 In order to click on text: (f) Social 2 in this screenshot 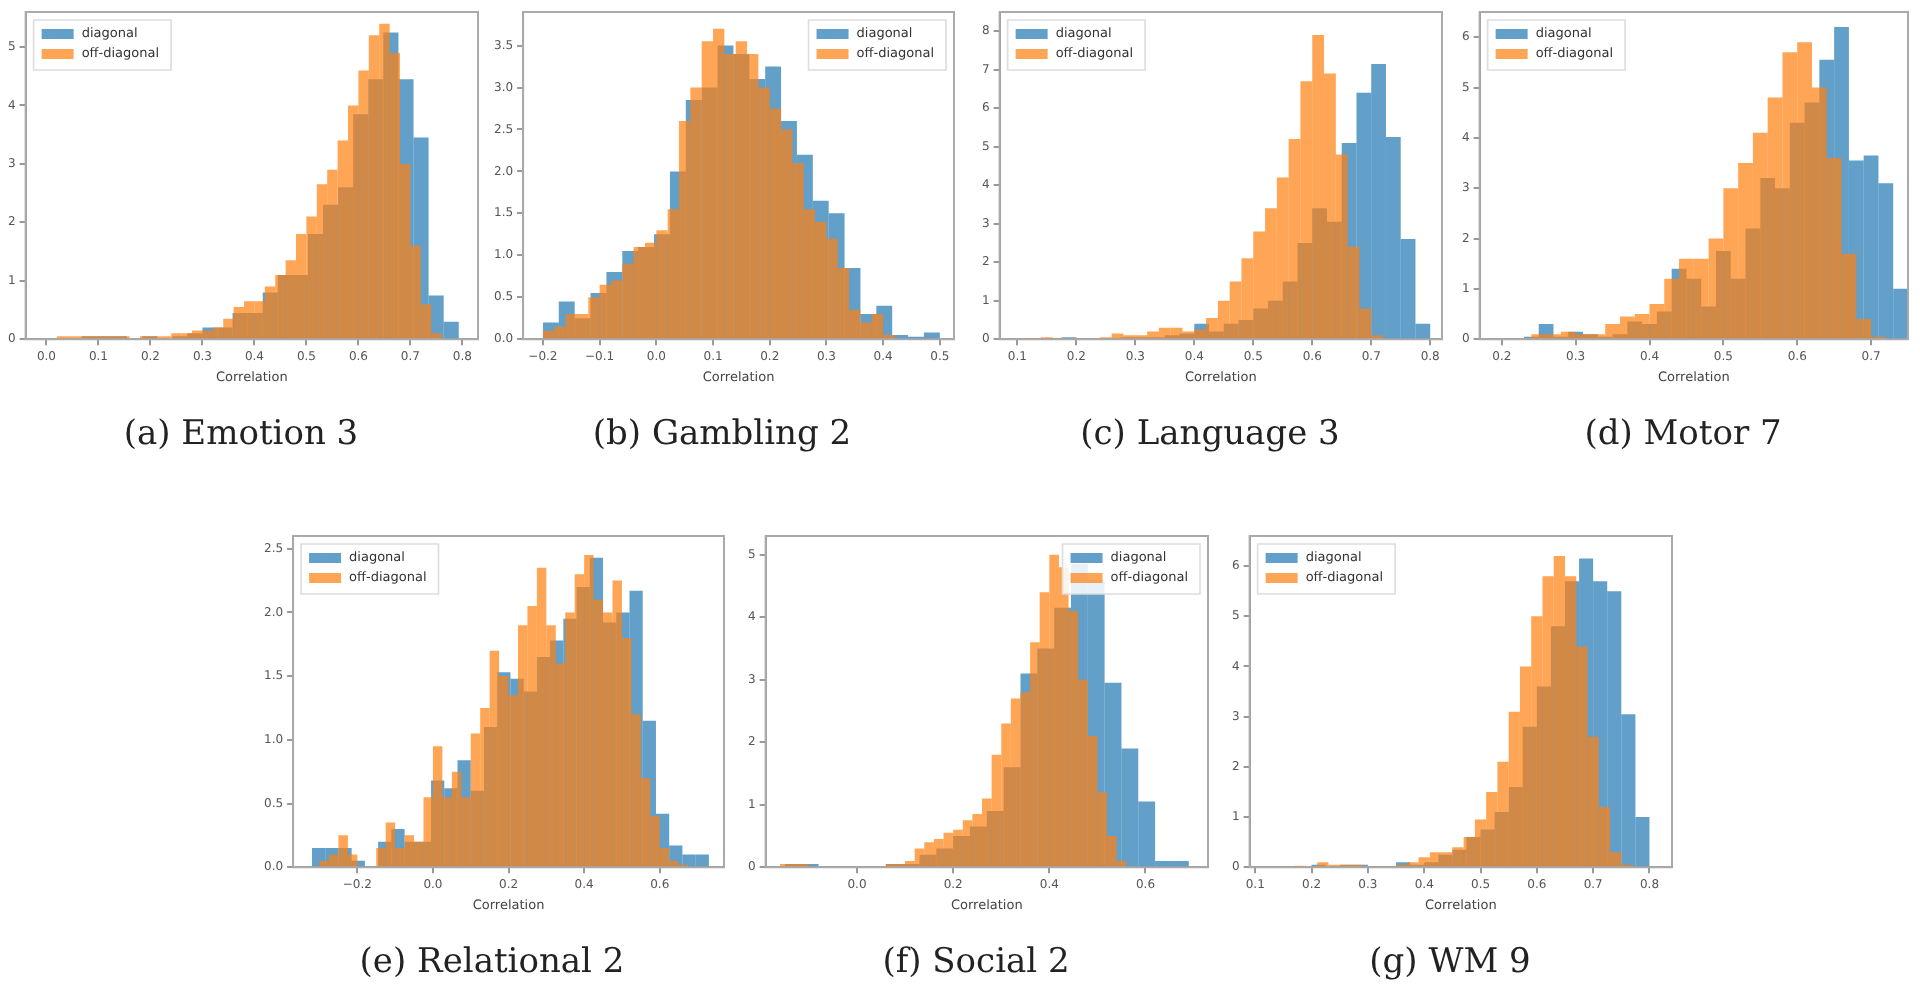, I will do `click(976, 962)`.